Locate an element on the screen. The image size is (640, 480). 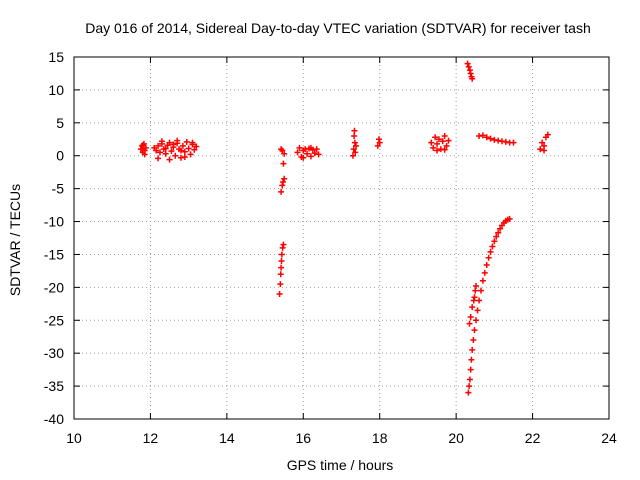
y-tick-label: -35 is located at coordinates (54, 386).